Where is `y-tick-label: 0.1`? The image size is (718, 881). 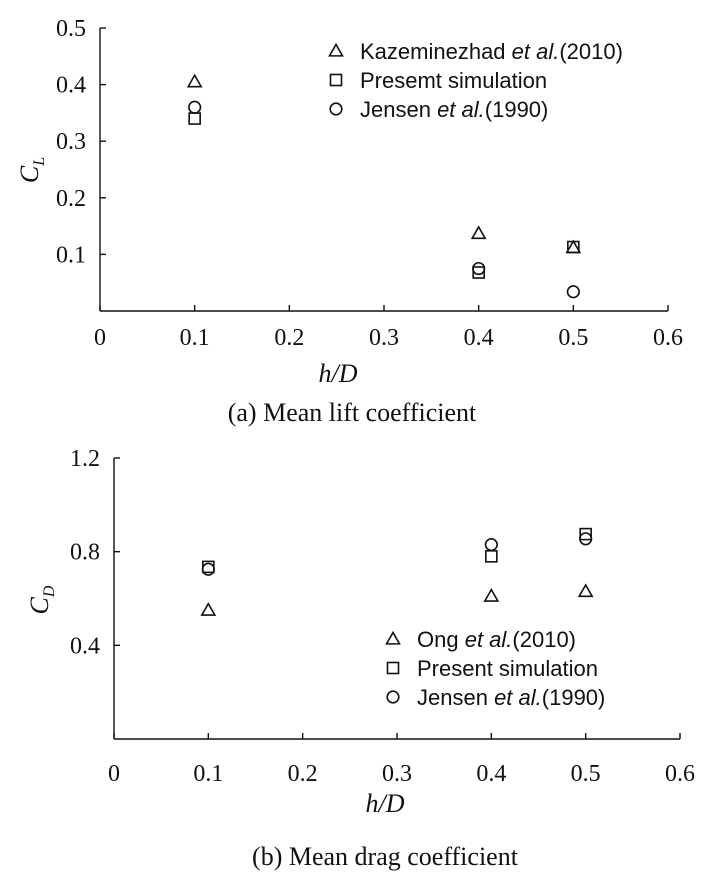 y-tick-label: 0.1 is located at coordinates (71, 255).